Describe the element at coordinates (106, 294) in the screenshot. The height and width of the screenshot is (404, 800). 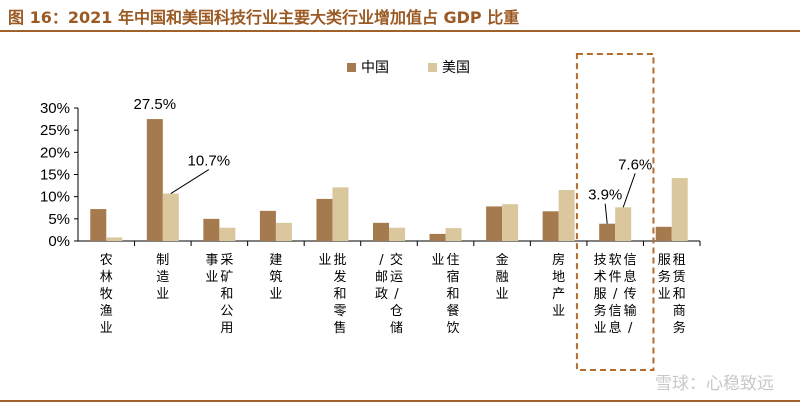
I see `category-label: 农林牧渔业` at that location.